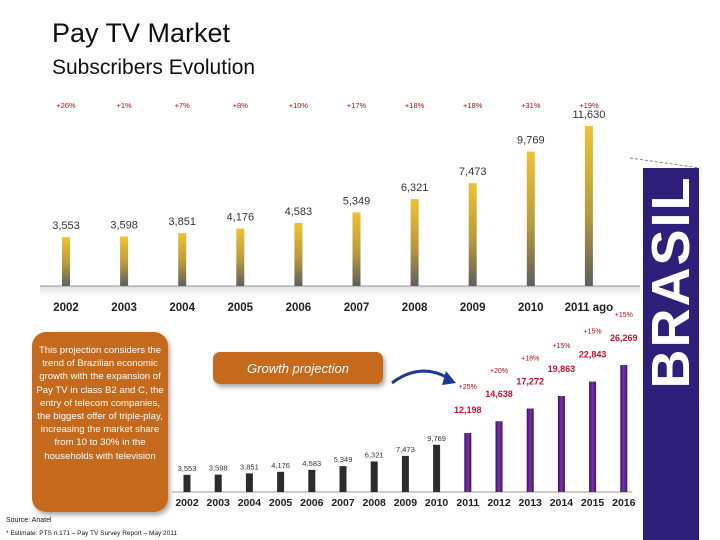 The width and height of the screenshot is (720, 540). Describe the element at coordinates (66, 226) in the screenshot. I see `top-value-label: 3,553` at that location.